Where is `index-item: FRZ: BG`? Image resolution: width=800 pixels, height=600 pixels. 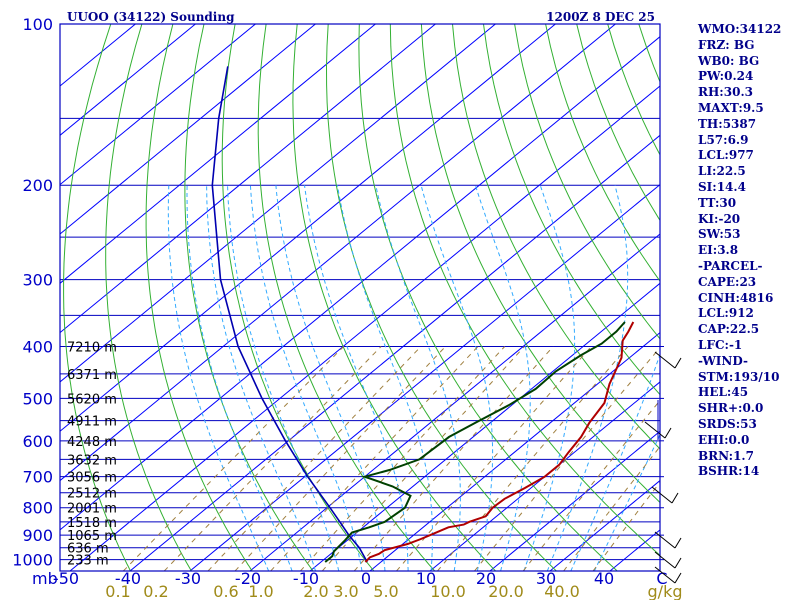 index-item: FRZ: BG is located at coordinates (726, 44).